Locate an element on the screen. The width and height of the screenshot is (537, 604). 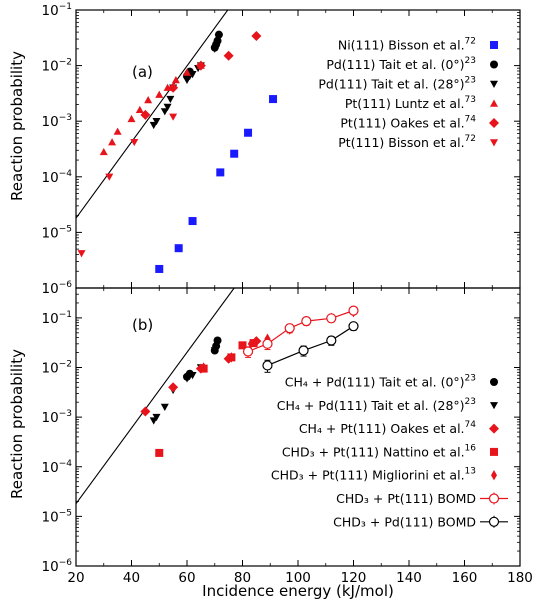
panel-label: (b) is located at coordinates (142, 325).